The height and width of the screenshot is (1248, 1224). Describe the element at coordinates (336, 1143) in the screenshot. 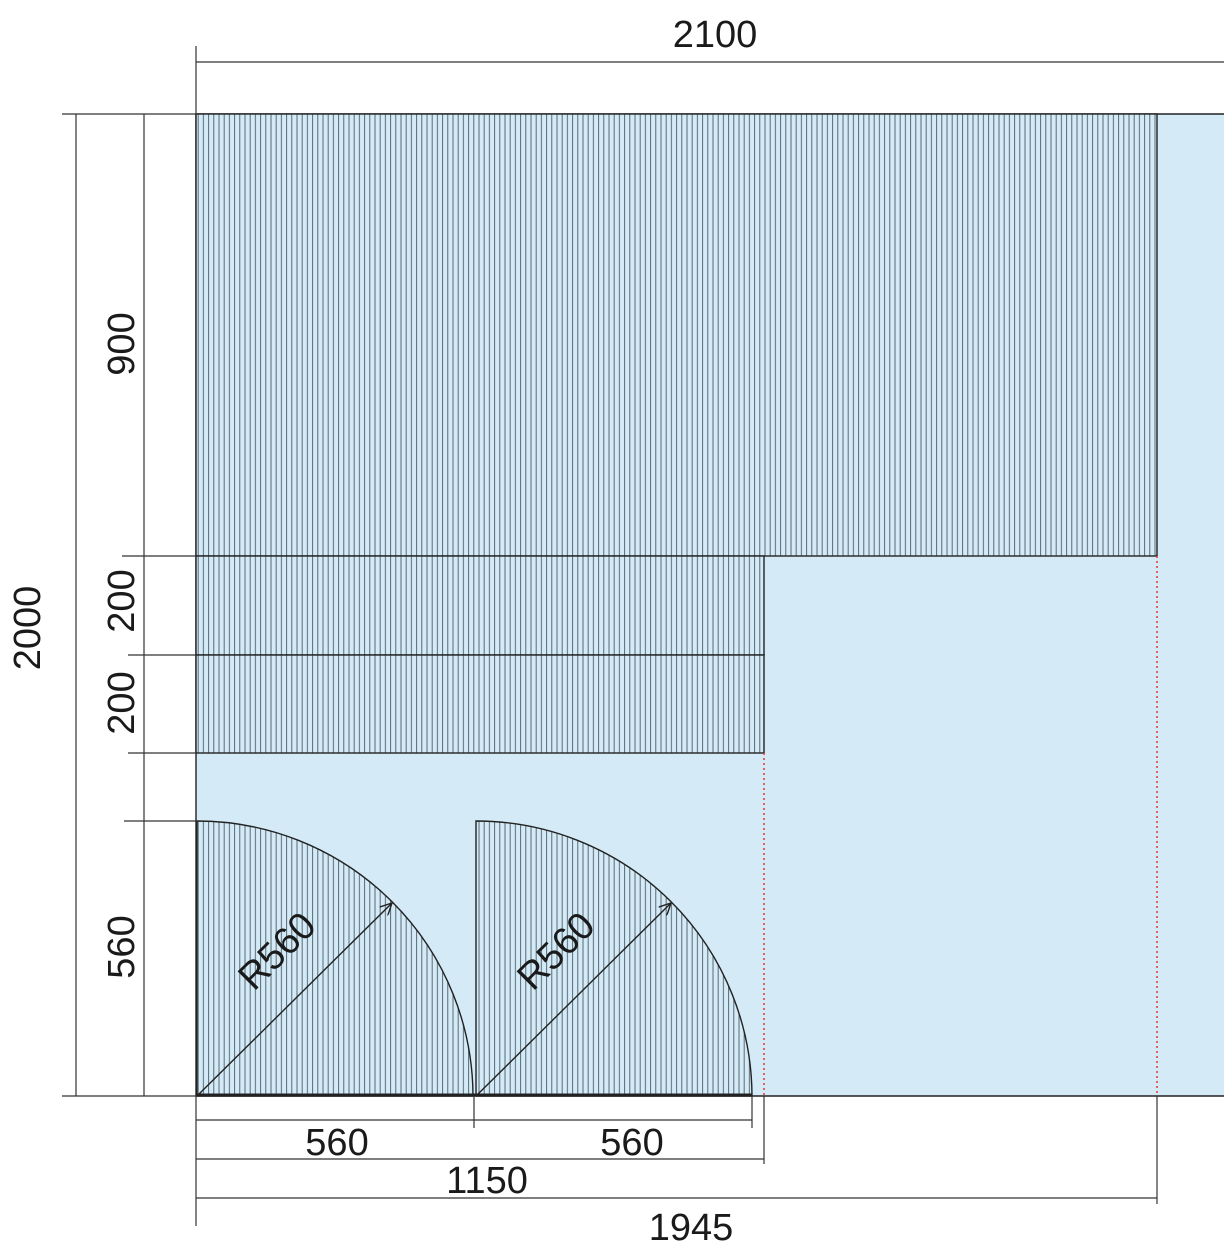

I see `dim-quarter-circle-1-width: 560` at that location.